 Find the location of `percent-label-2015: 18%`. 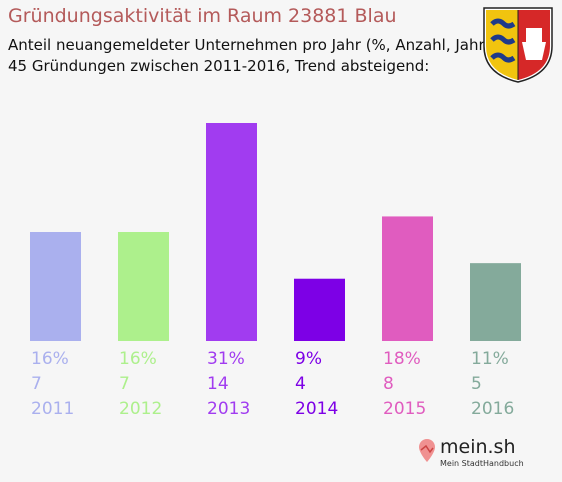

percent-label-2015: 18% is located at coordinates (402, 359).